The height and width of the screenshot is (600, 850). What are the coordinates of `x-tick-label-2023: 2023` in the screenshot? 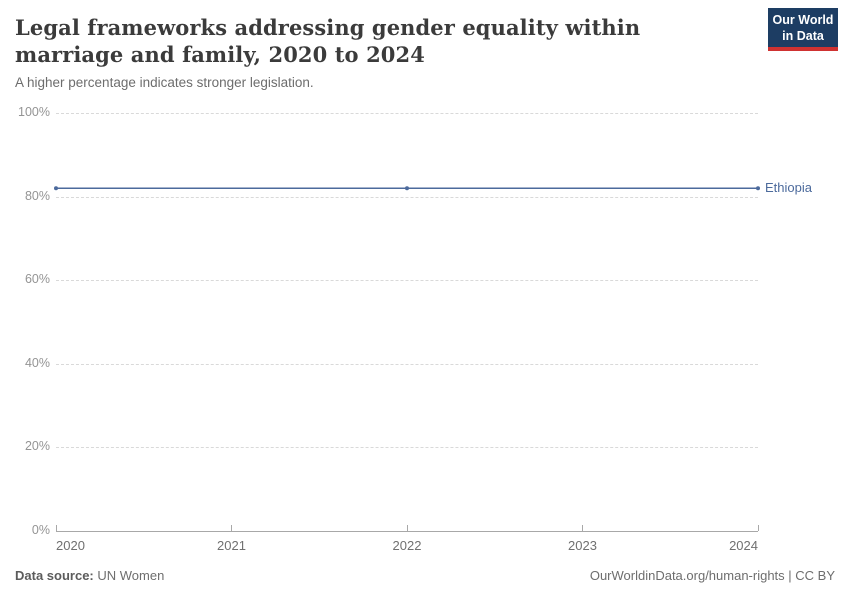 It's located at (582, 545).